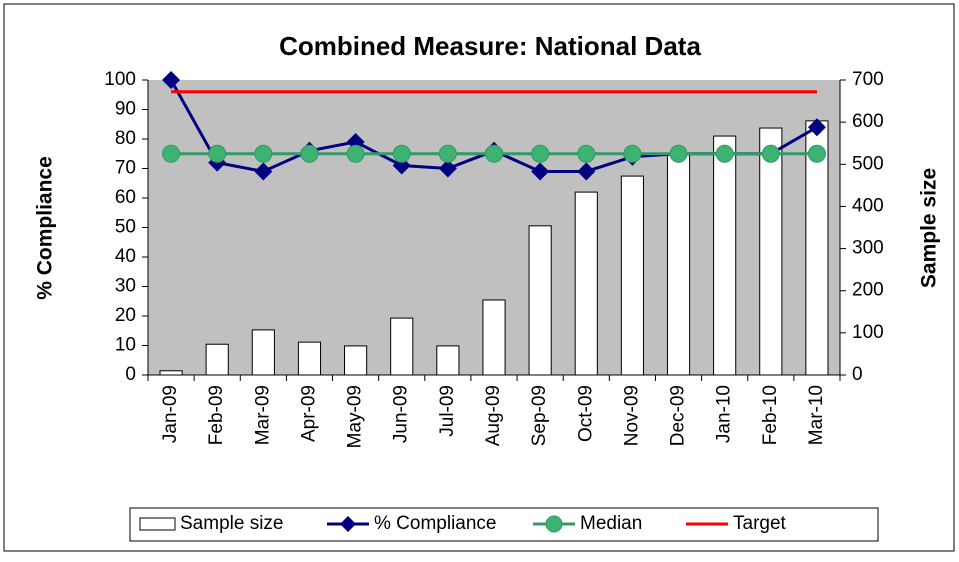 The width and height of the screenshot is (959, 562). I want to click on x-tick-label: Mar-10, so click(816, 415).